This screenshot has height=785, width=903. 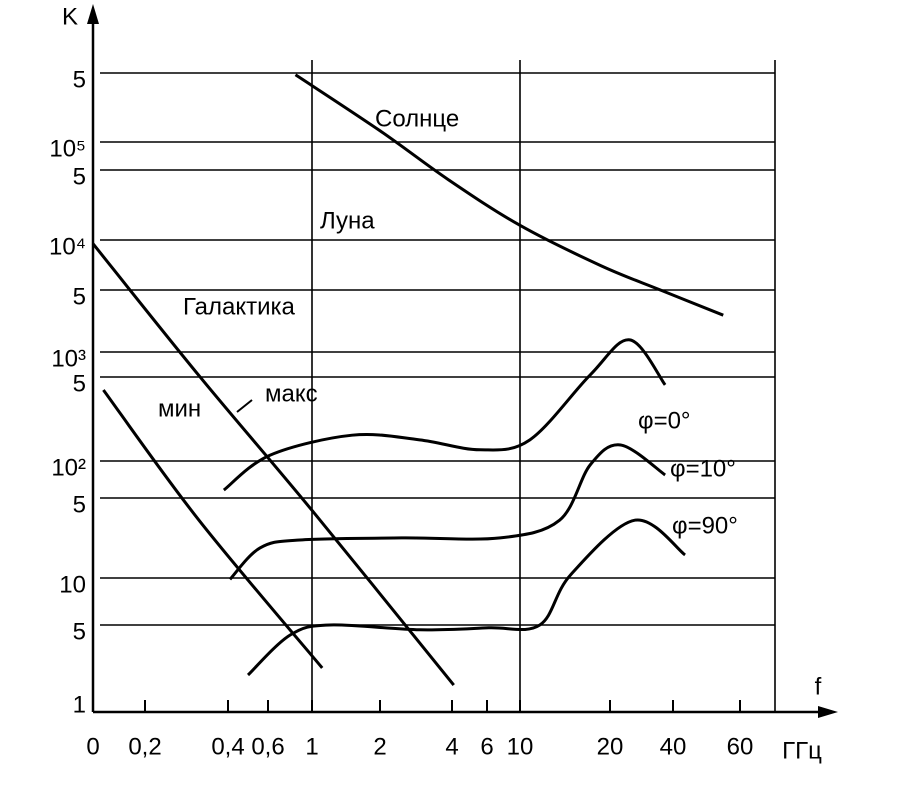 What do you see at coordinates (379, 746) in the screenshot?
I see `x-tick-label: 2` at bounding box center [379, 746].